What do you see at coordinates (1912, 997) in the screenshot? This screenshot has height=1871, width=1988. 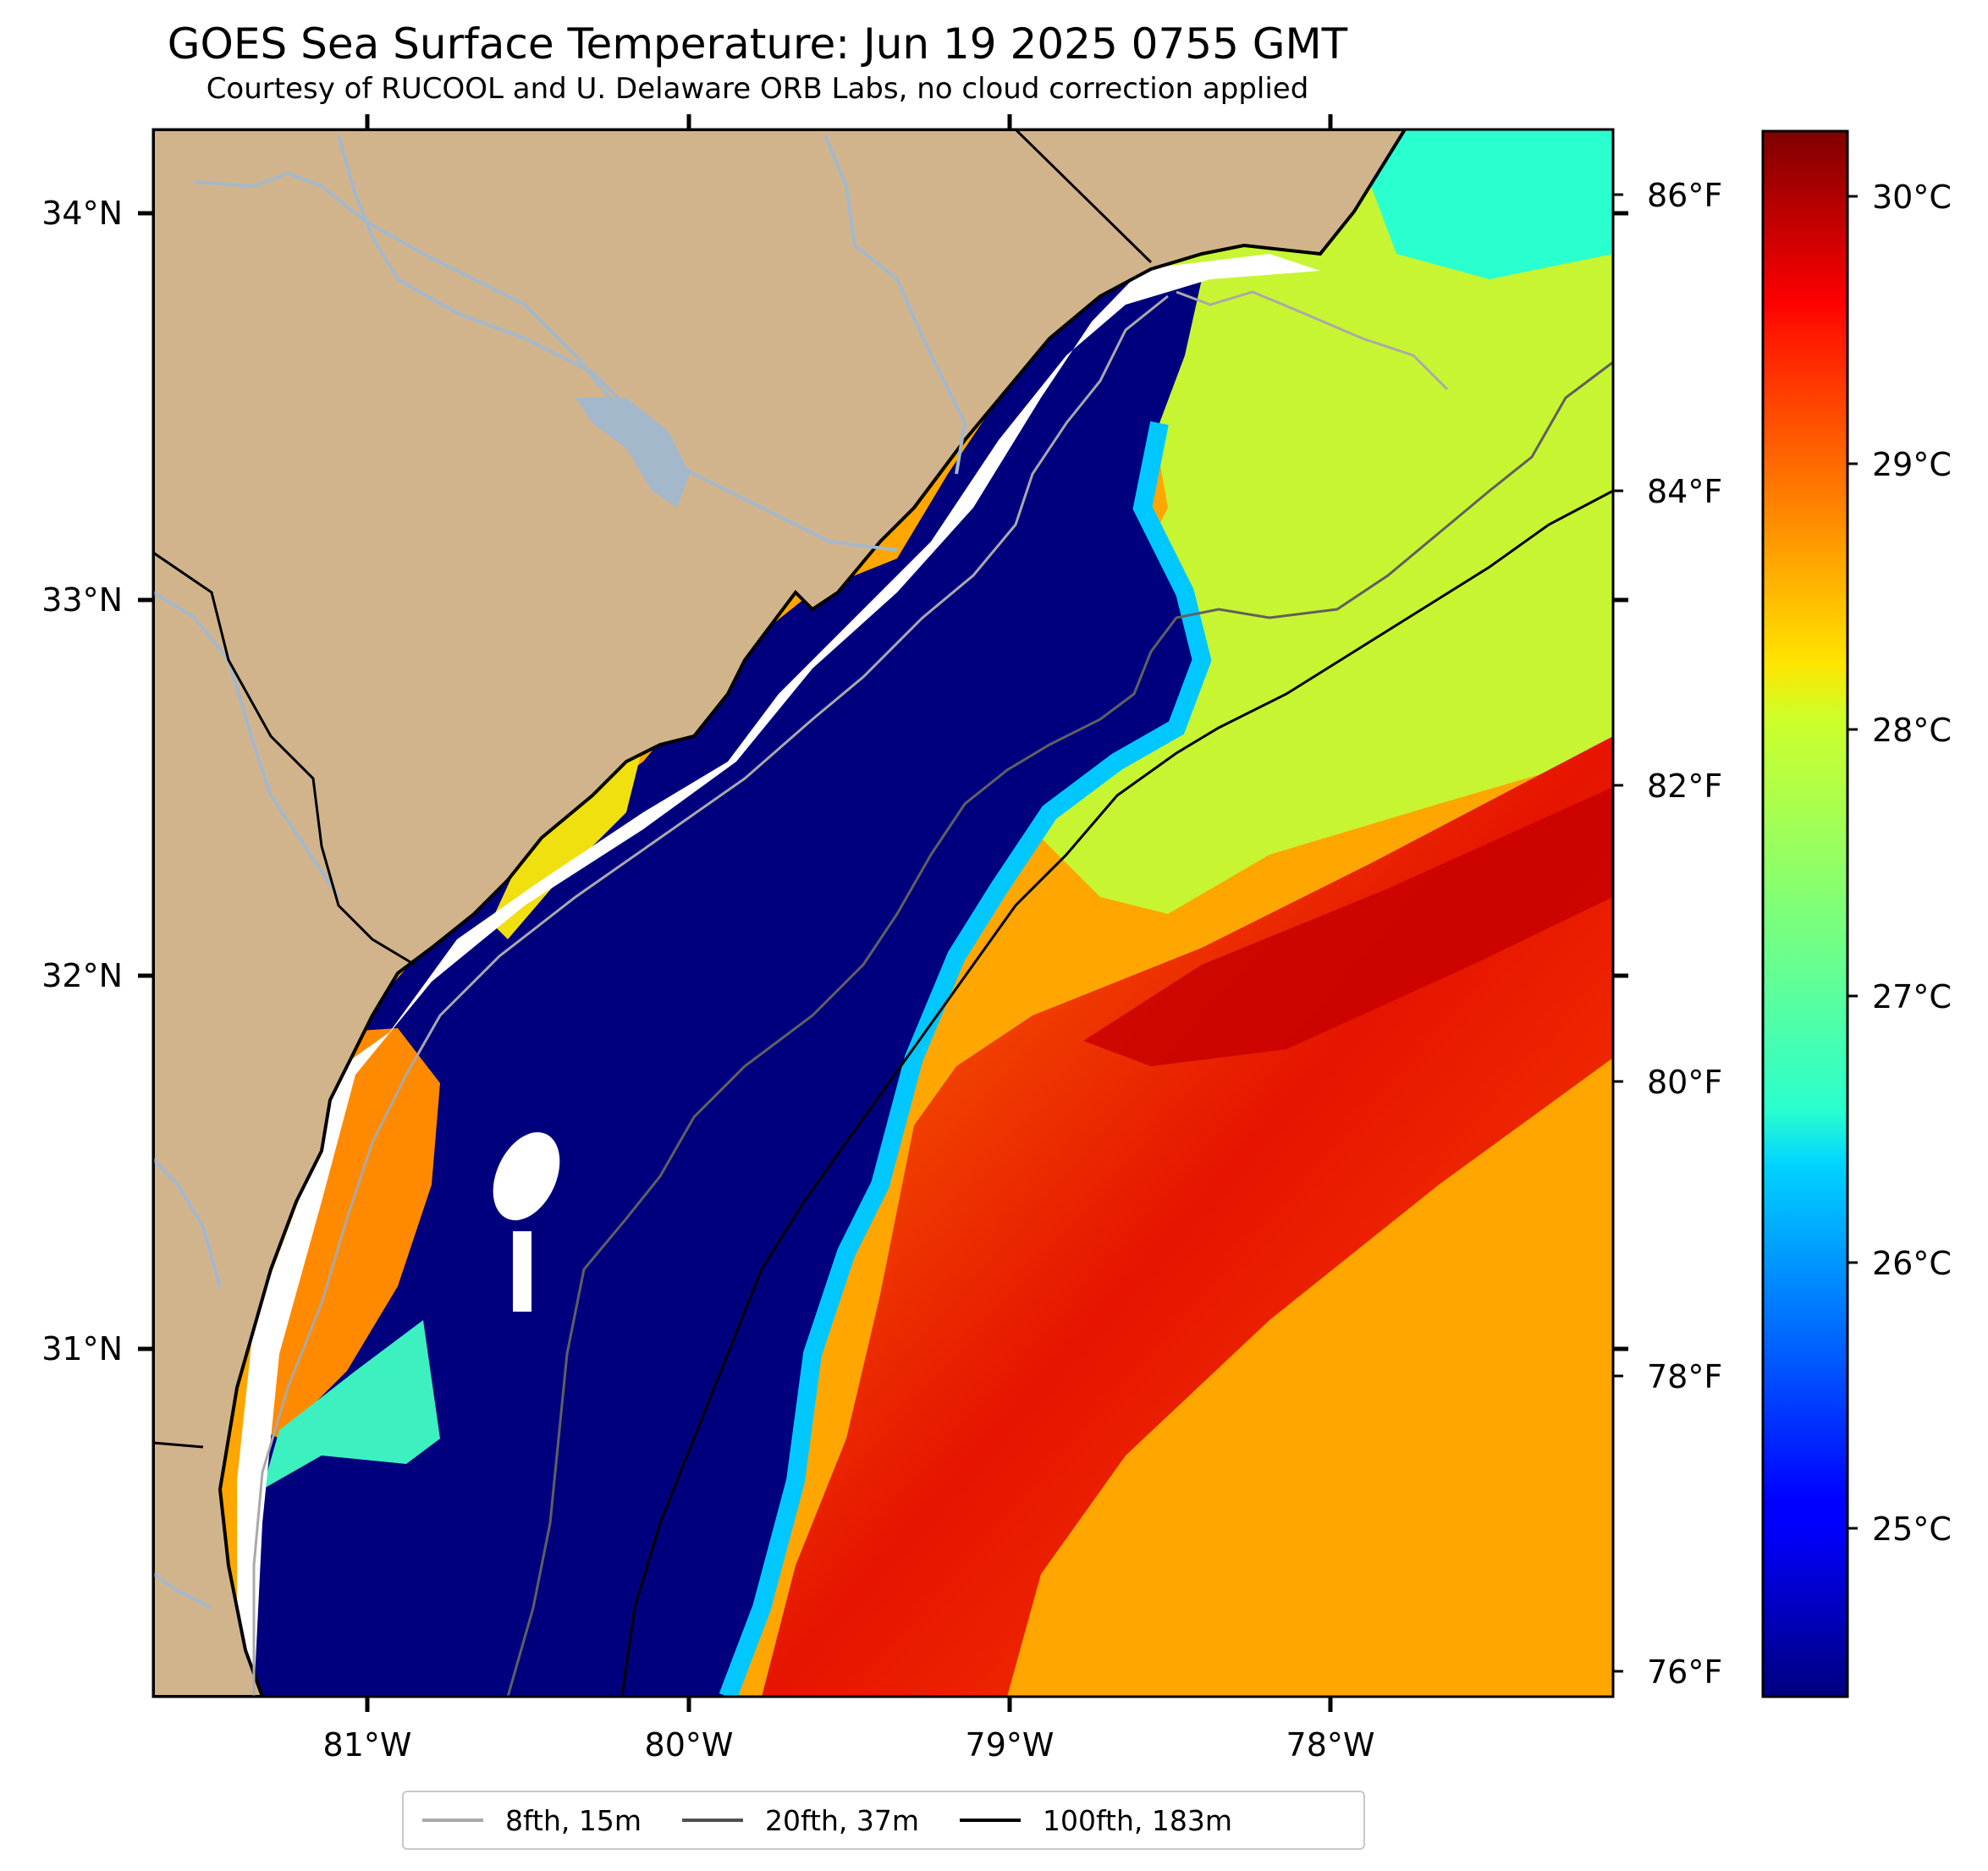 I see `colorbar-label-27c: 27°C` at bounding box center [1912, 997].